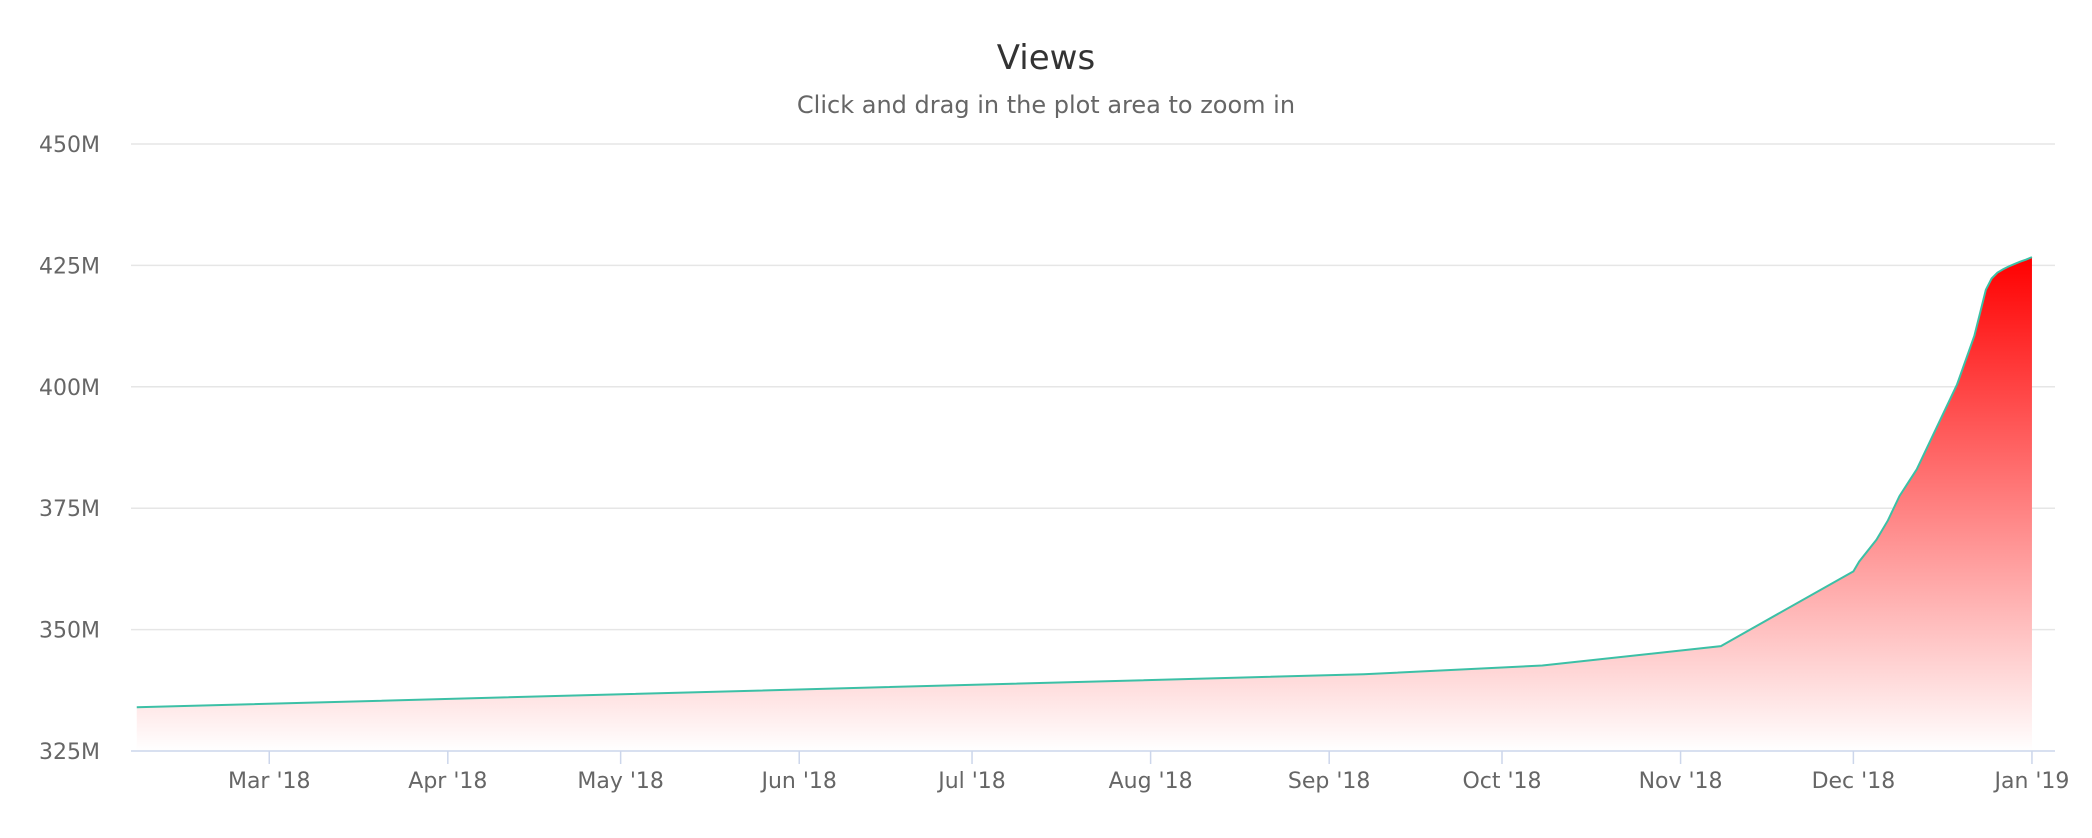 The width and height of the screenshot is (2092, 838). I want to click on y-tick-label: 425M, so click(69, 266).